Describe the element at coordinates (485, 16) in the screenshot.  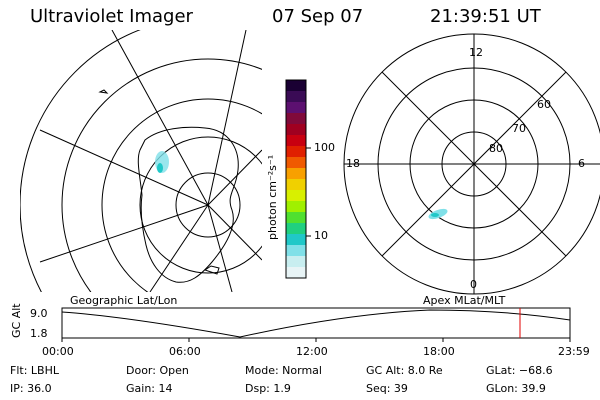
I see `time-label: 21:39:51 UT` at that location.